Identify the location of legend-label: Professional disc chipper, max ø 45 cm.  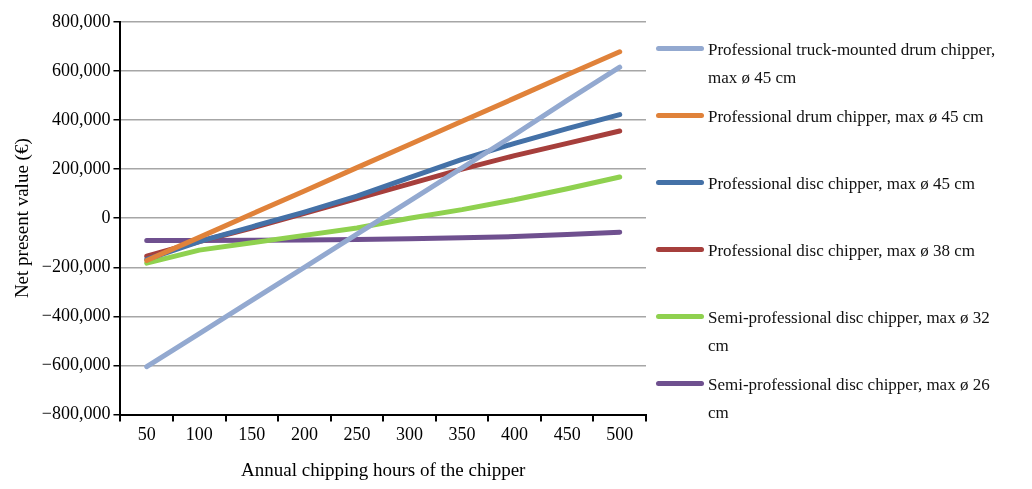
(842, 184).